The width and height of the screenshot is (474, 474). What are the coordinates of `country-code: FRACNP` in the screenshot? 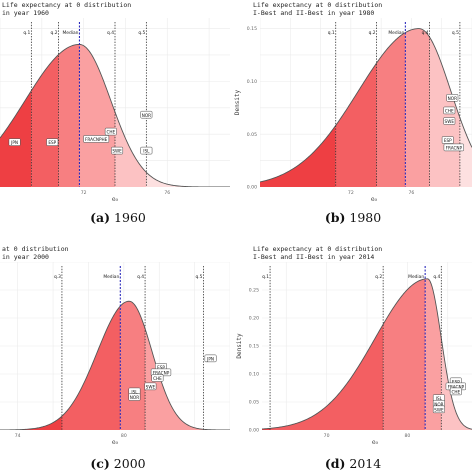 It's located at (456, 386).